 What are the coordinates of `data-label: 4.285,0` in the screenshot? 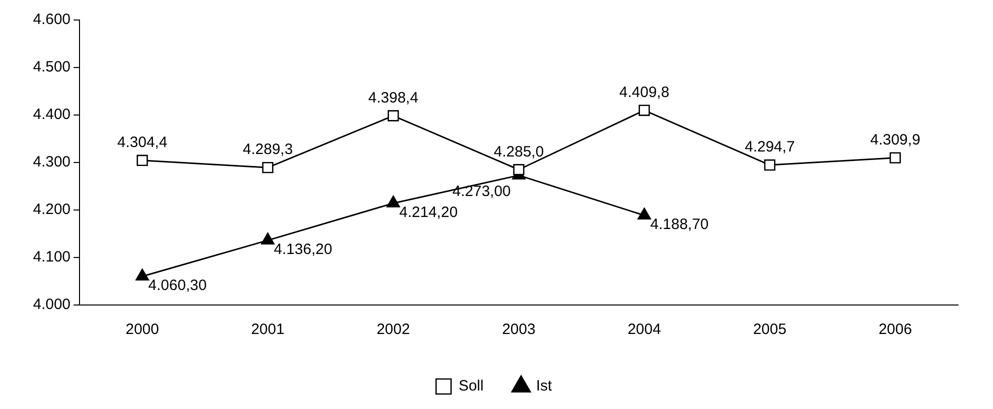 It's located at (519, 151).